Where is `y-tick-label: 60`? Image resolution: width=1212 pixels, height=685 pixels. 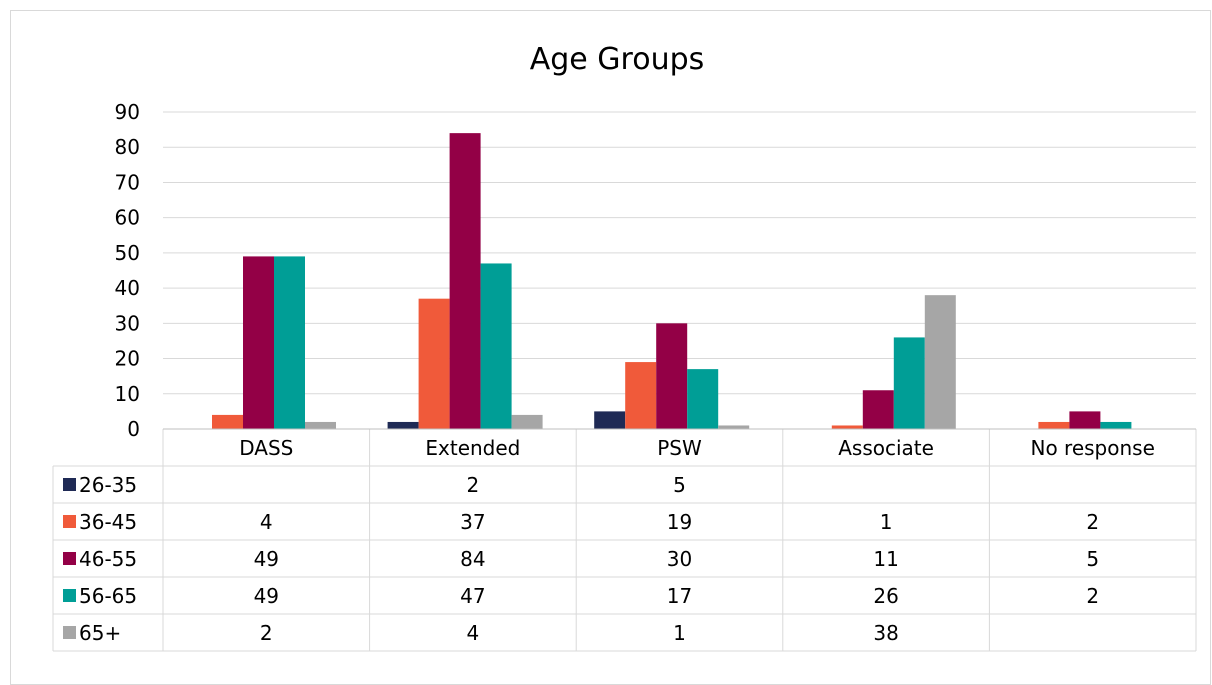
y-tick-label: 60 is located at coordinates (127, 218).